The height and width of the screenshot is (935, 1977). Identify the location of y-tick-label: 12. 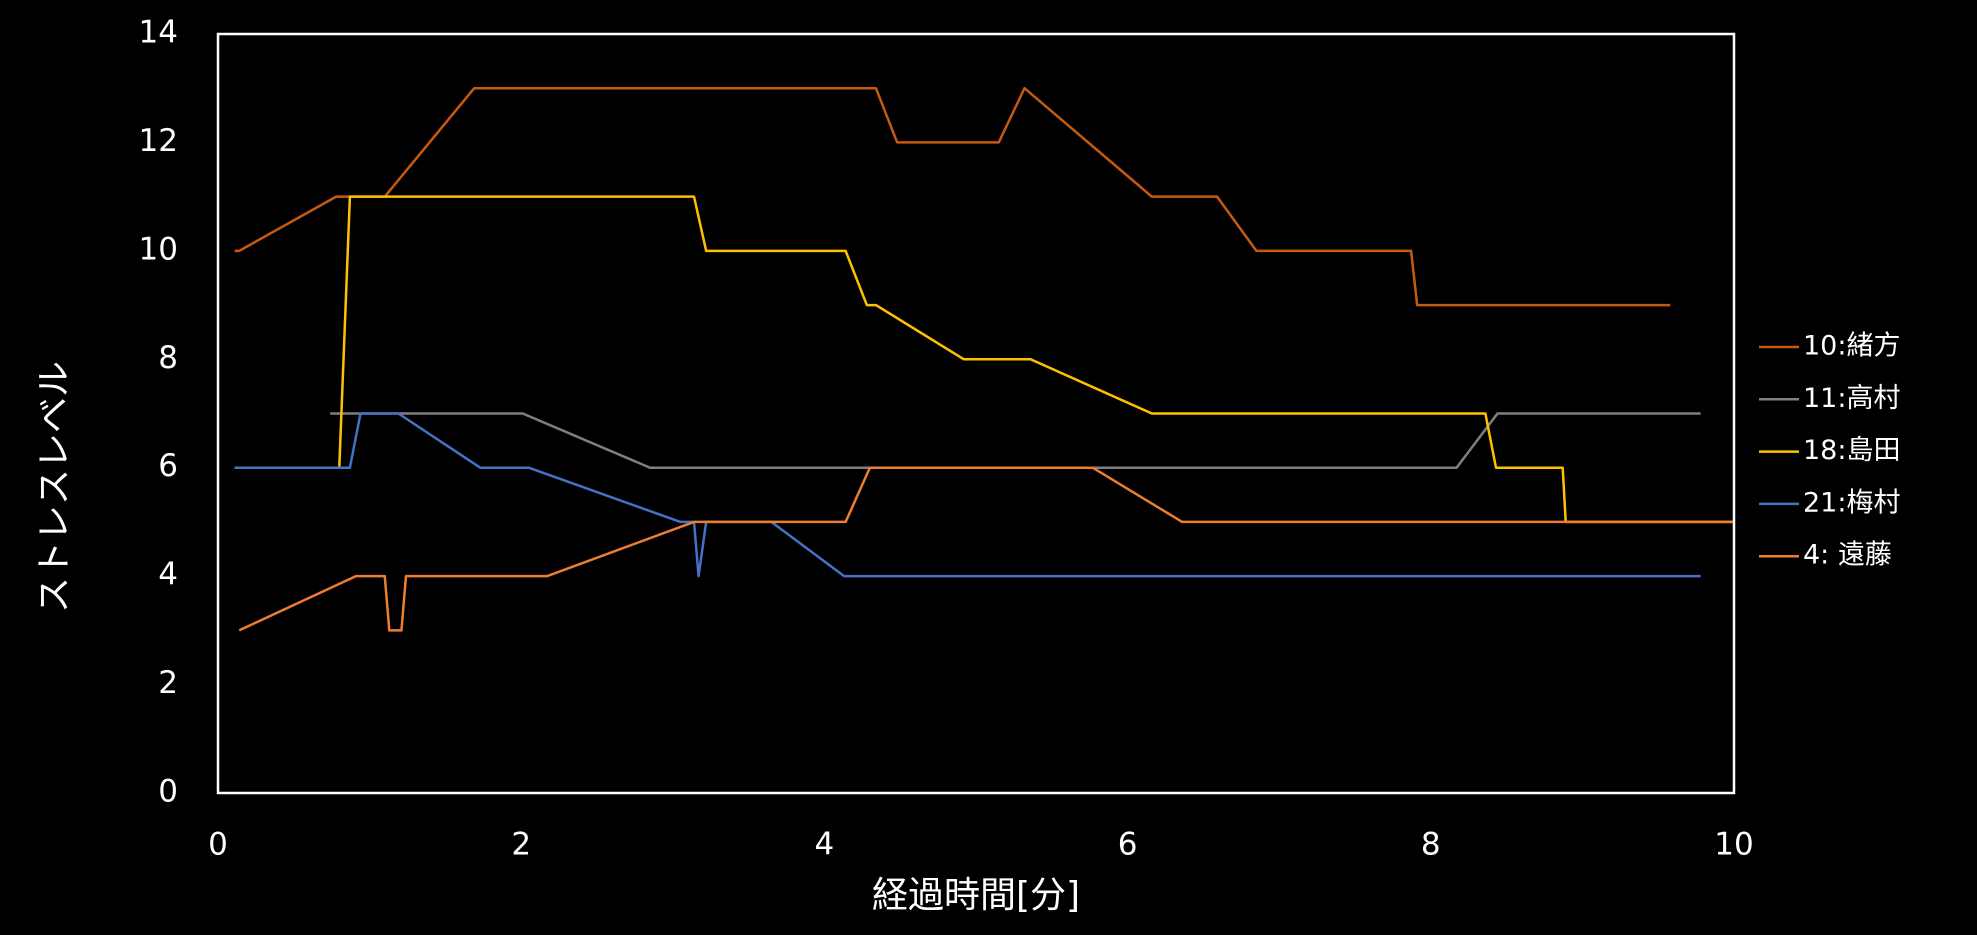
(158, 141).